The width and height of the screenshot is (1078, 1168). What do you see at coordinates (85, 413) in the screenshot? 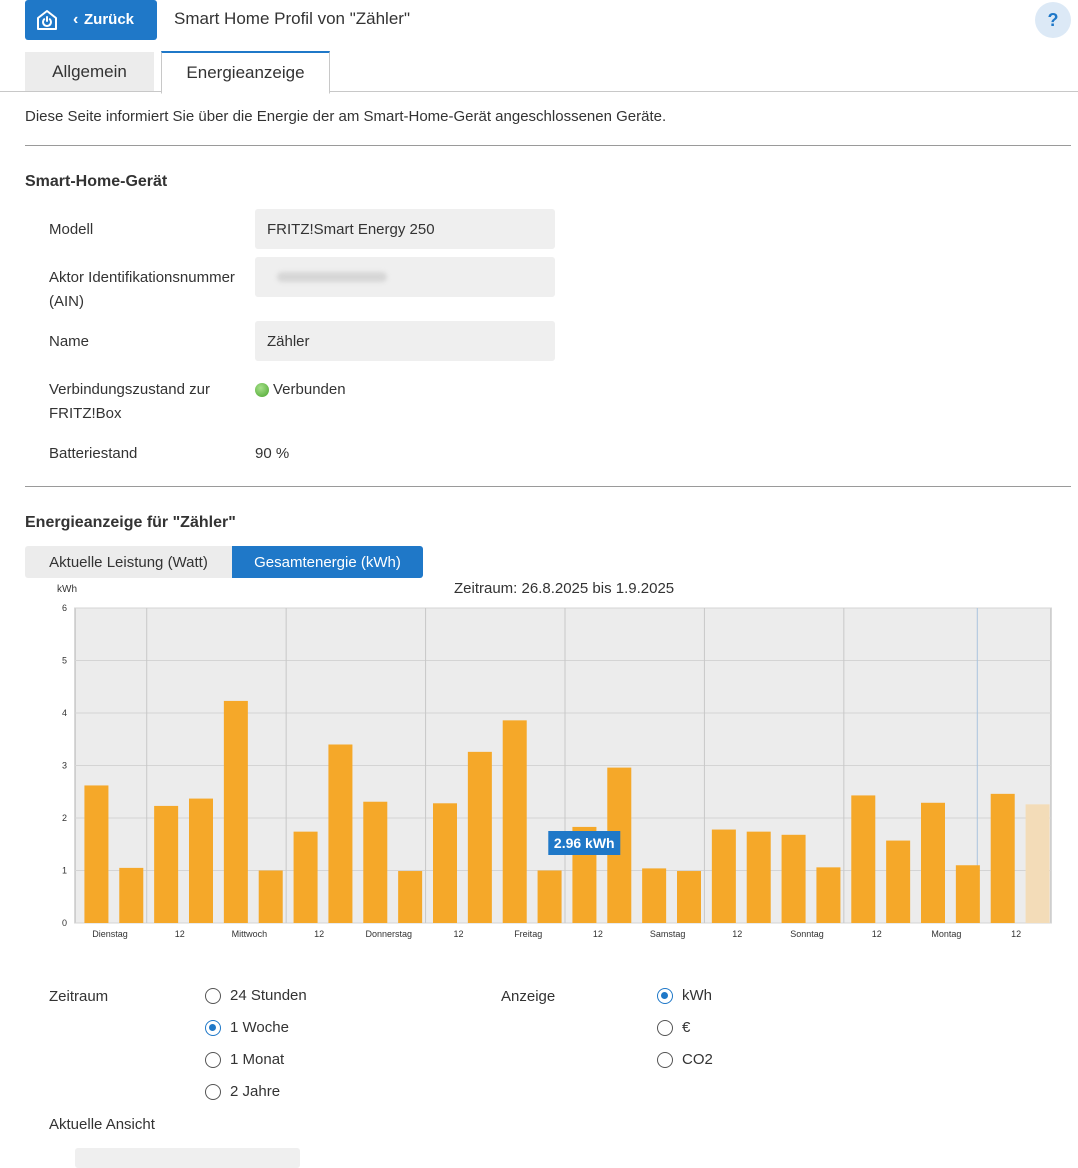
I see `connection-label-line2: FRITZ!Box` at bounding box center [85, 413].